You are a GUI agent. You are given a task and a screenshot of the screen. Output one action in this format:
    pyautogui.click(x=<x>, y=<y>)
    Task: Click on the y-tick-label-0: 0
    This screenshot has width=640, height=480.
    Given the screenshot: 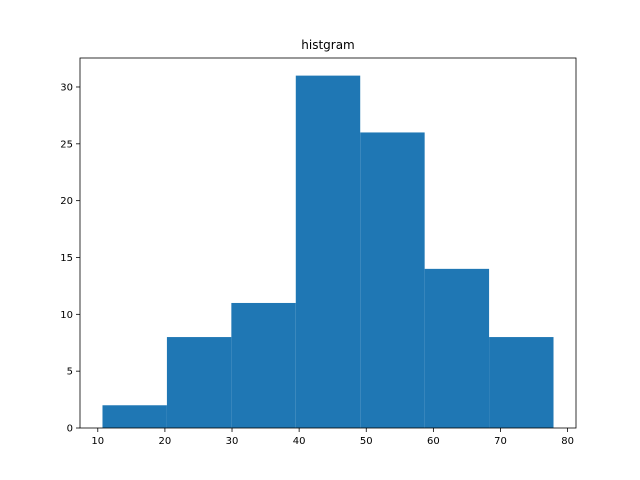 What is the action you would take?
    pyautogui.click(x=70, y=429)
    